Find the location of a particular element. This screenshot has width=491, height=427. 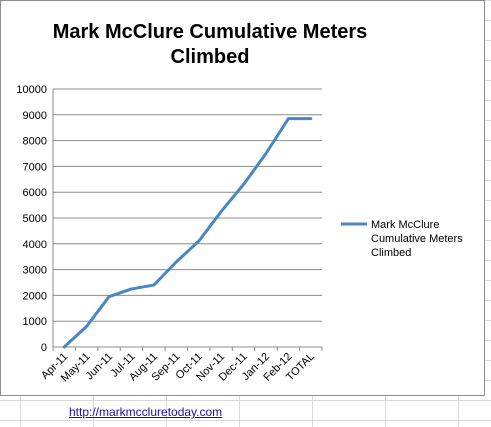

legend-label: Mark McClure Cumulative Meters Climbed is located at coordinates (417, 239).